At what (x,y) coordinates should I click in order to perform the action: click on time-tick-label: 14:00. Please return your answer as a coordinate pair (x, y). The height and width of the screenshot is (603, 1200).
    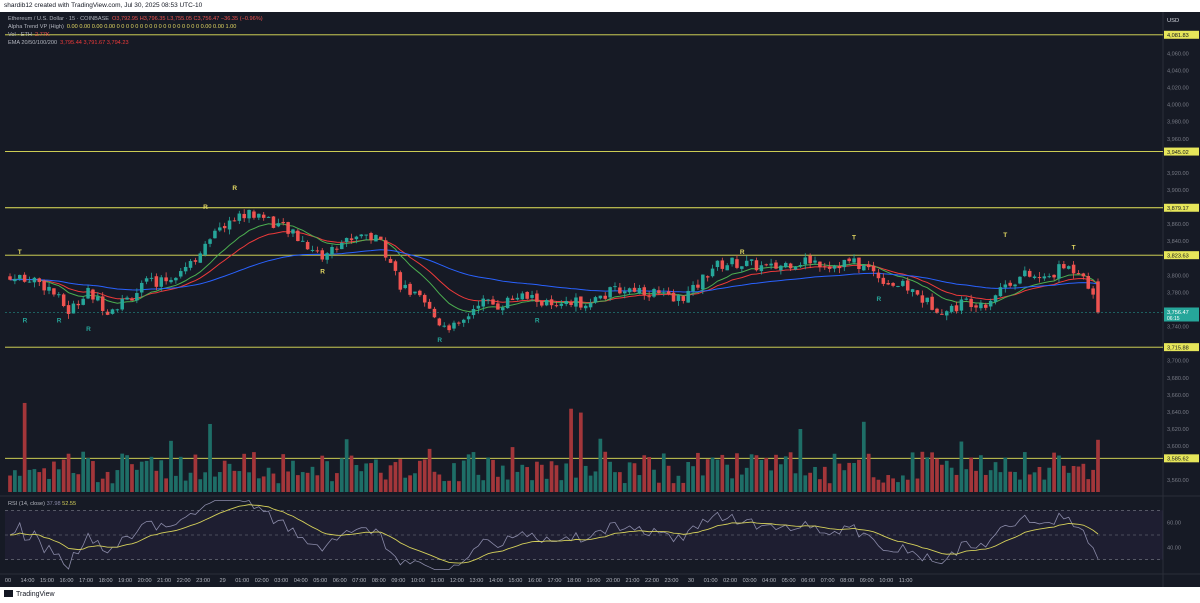
    Looking at the image, I should click on (496, 581).